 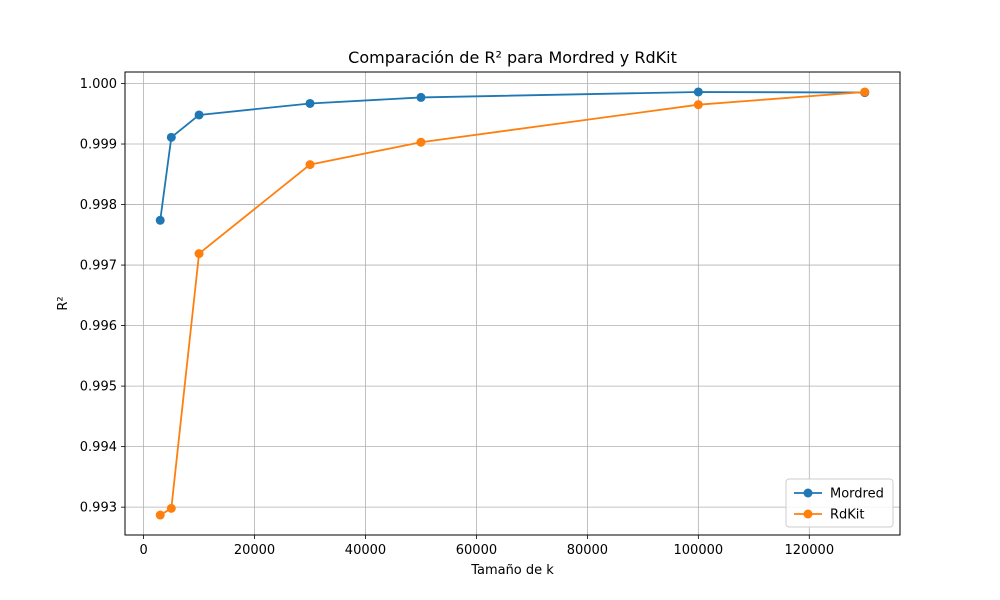 I want to click on y-tick-label: 0.994, so click(x=98, y=447).